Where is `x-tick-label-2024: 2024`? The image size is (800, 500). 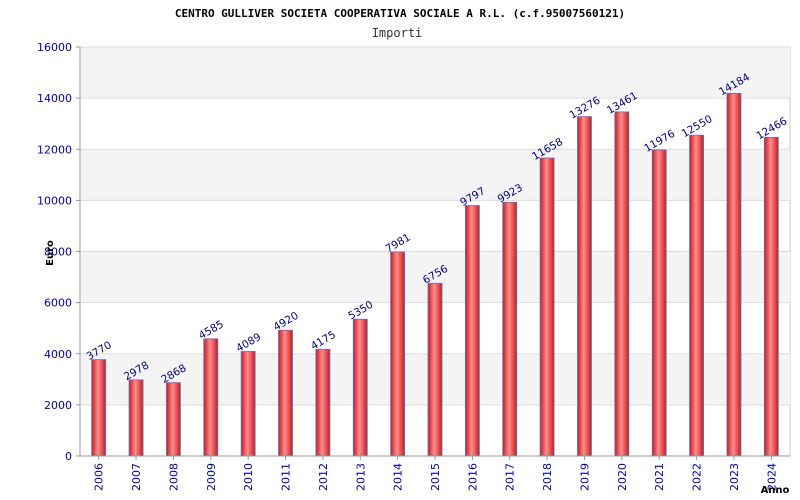
x-tick-label-2024: 2024 is located at coordinates (771, 477).